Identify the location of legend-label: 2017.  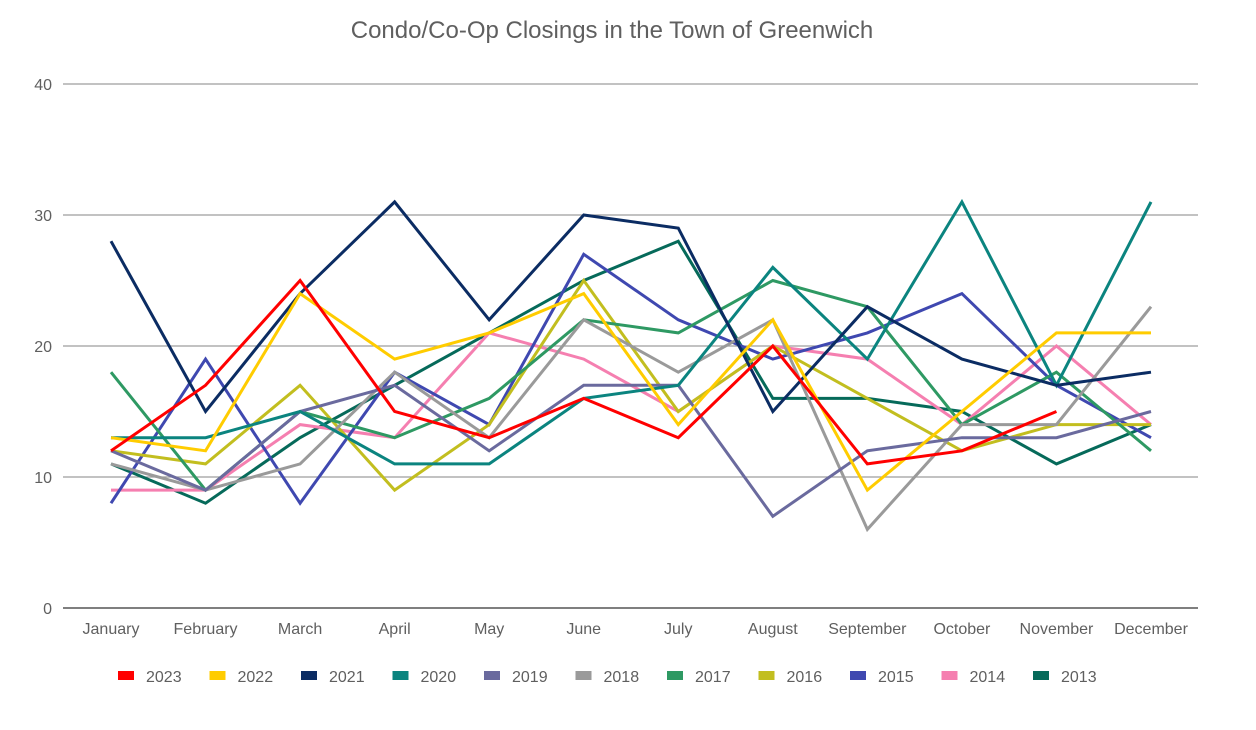
(713, 677).